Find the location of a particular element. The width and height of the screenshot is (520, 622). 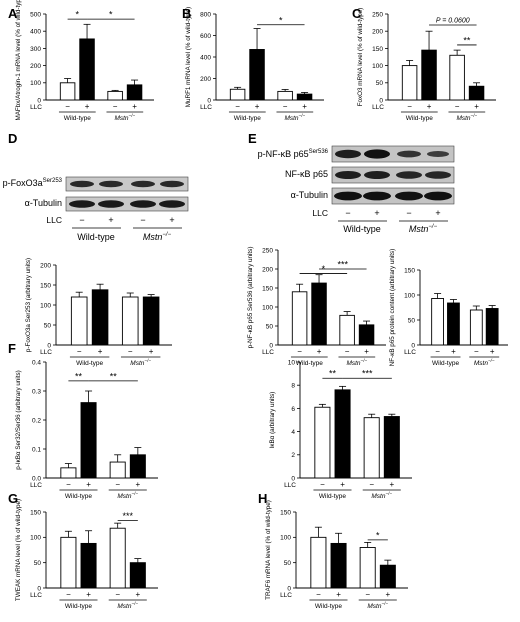

y-tick-label: 500 is located at coordinates (35, 14).